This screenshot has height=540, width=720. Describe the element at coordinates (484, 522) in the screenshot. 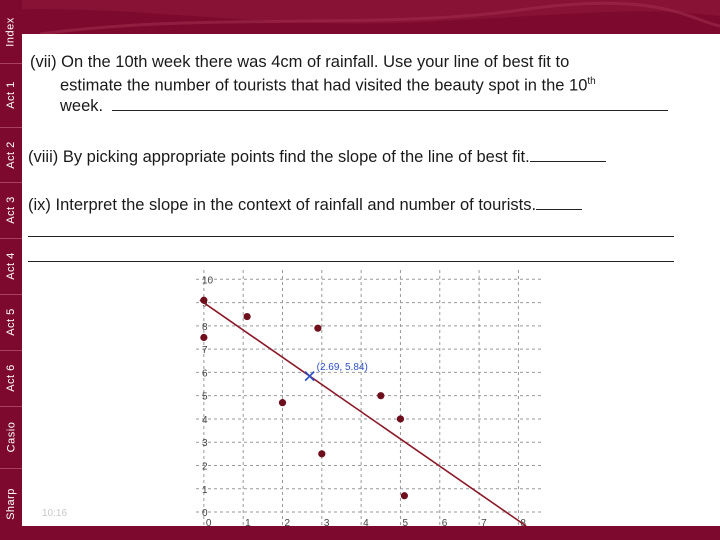

I see `x-tick-label: 7` at that location.